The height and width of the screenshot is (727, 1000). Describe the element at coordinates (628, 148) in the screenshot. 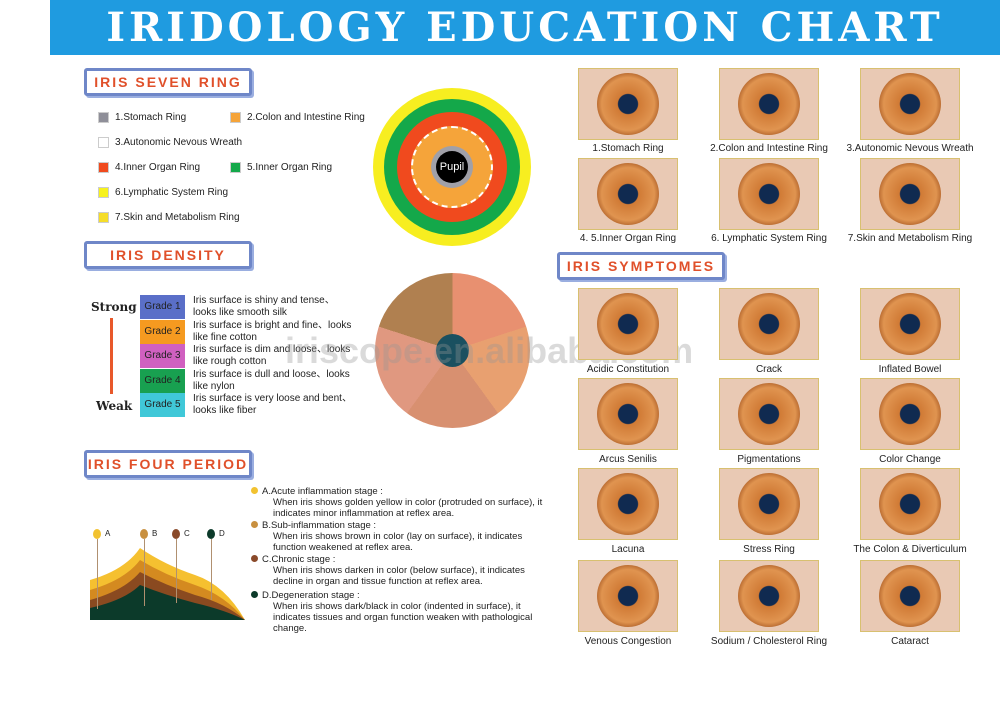

I see `eye-caption: 1.Stomach Ring` at that location.